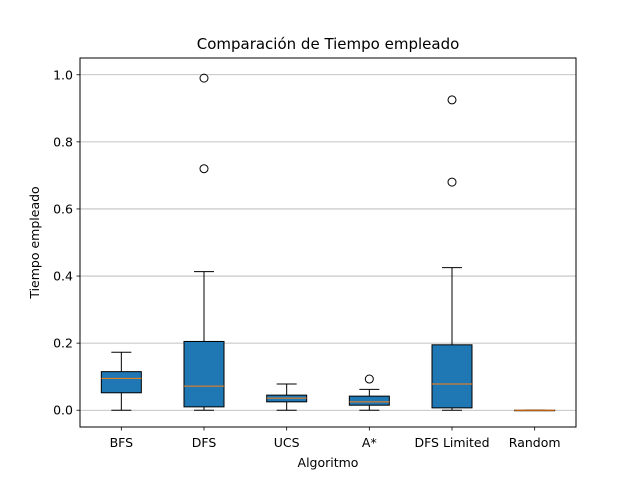 This screenshot has width=640, height=480. Describe the element at coordinates (451, 442) in the screenshot. I see `x-tick-label: DFS Limited` at that location.